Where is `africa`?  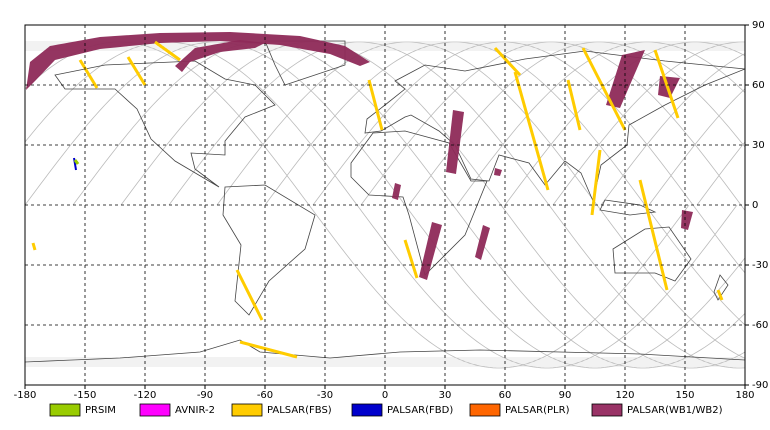 africa is located at coordinates (419, 203).